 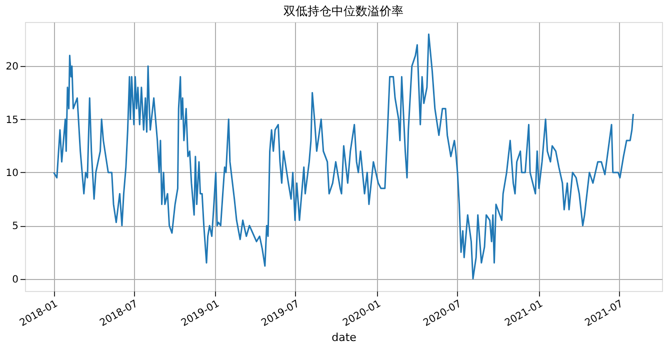 I want to click on y-tick-label: 5, so click(x=15, y=226).